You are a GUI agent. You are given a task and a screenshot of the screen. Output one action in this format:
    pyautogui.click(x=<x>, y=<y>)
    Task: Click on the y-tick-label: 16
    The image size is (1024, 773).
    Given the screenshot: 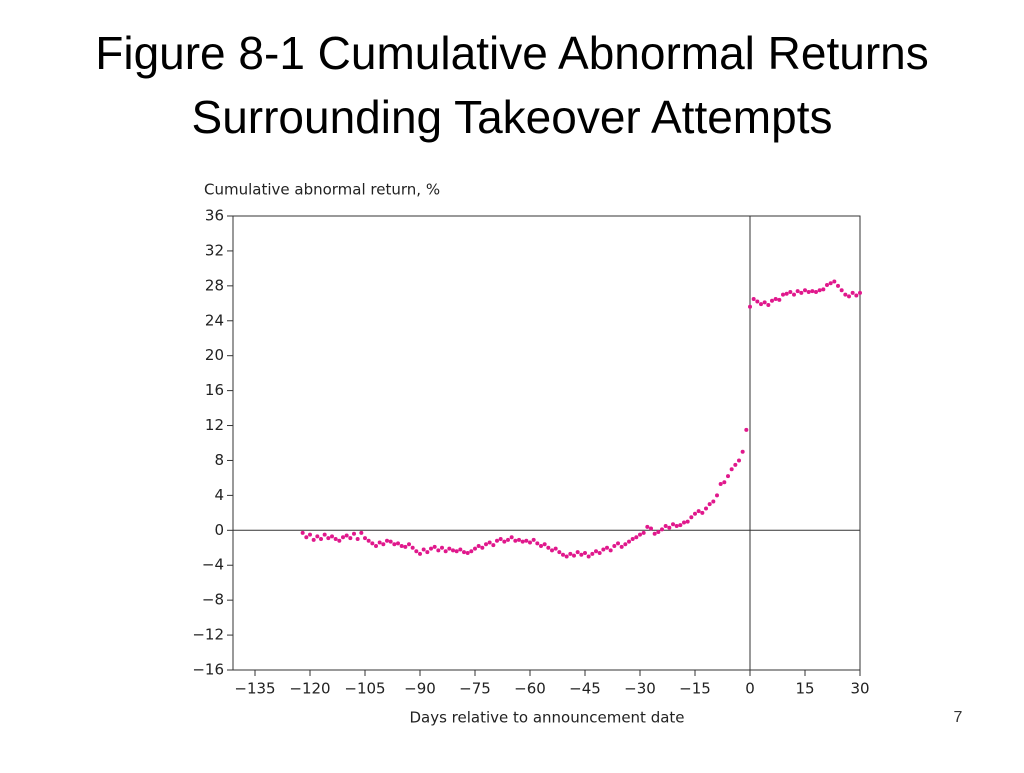 What is the action you would take?
    pyautogui.click(x=214, y=390)
    